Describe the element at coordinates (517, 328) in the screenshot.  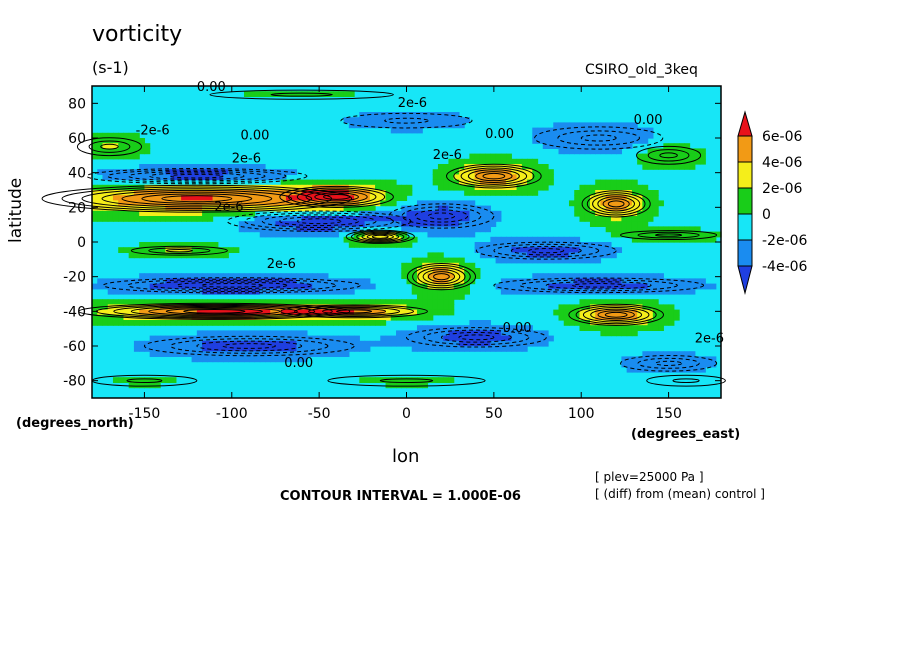
I see `contour-label: 0.00` at that location.